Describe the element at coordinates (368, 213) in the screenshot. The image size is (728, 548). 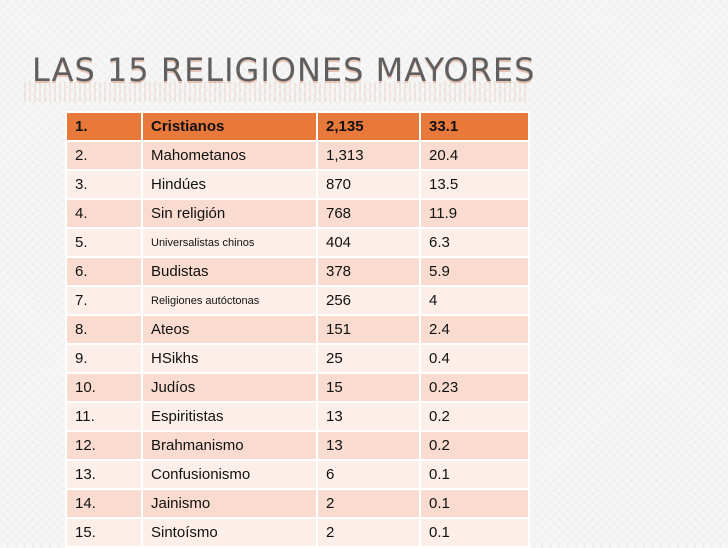
I see `adherents-cell: 768` at that location.